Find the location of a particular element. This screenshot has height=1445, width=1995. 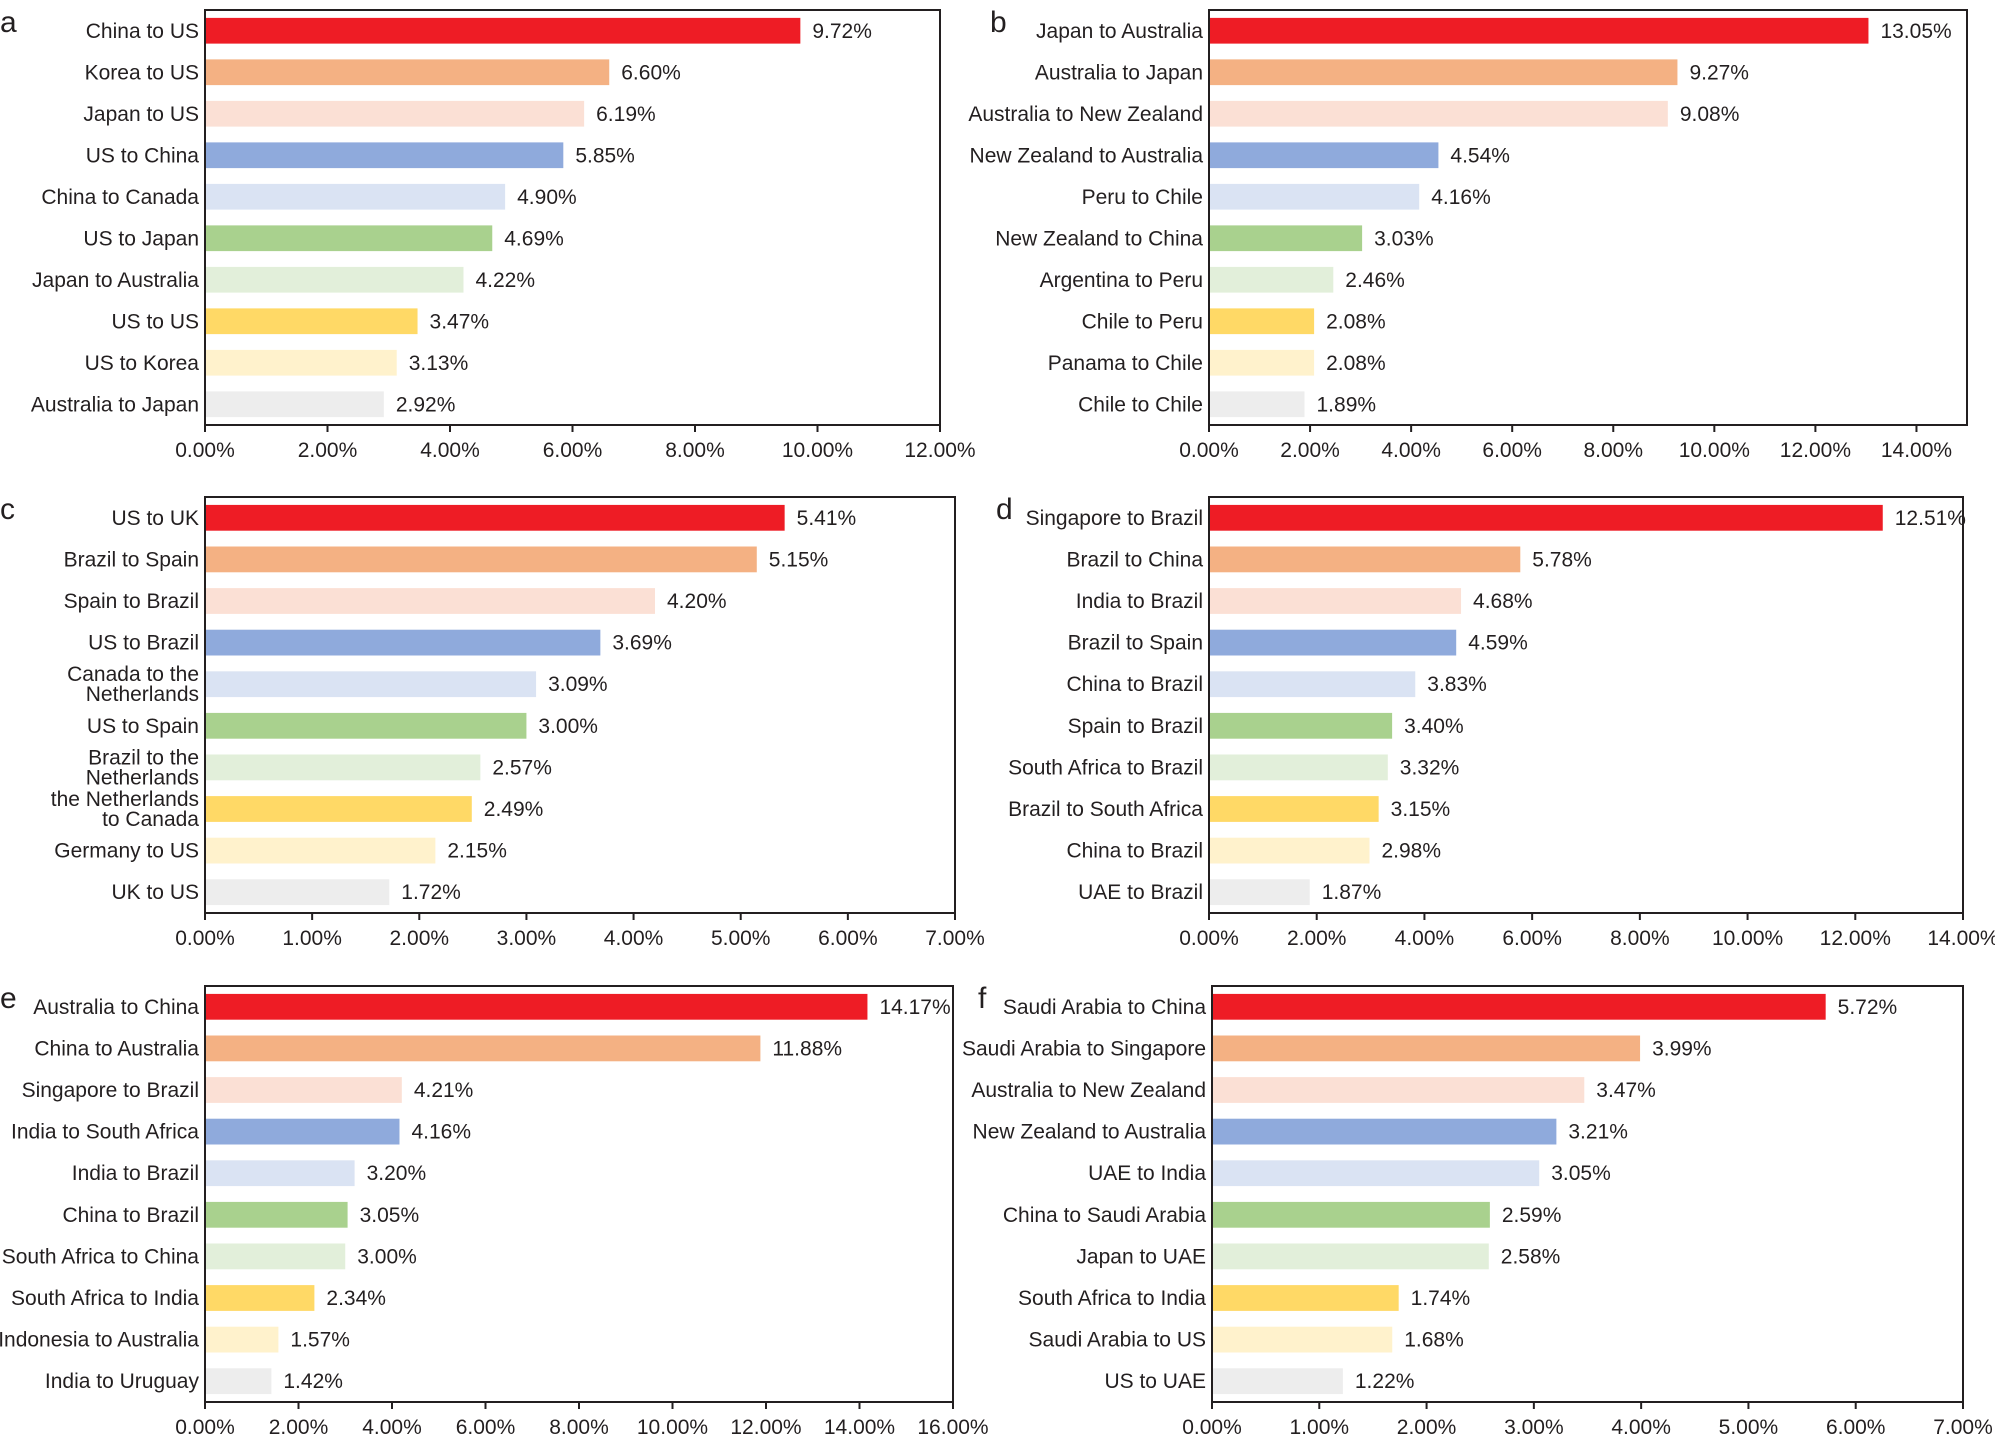

value-label: 1.87% is located at coordinates (1352, 892).